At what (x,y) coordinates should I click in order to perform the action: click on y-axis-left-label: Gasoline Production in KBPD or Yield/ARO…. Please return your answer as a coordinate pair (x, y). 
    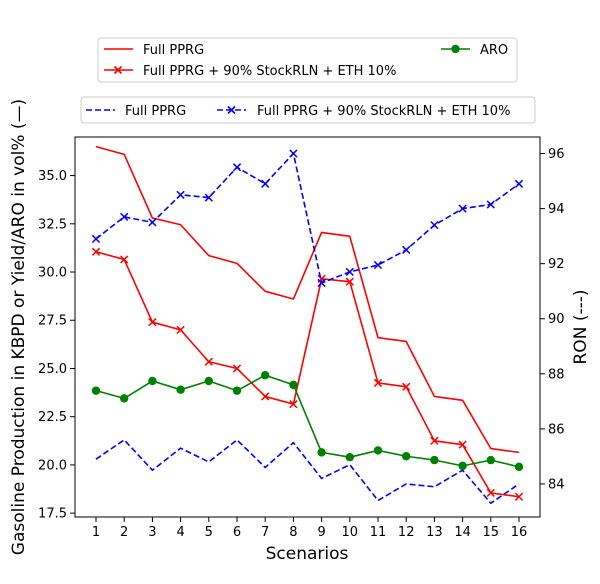
    Looking at the image, I should click on (19, 327).